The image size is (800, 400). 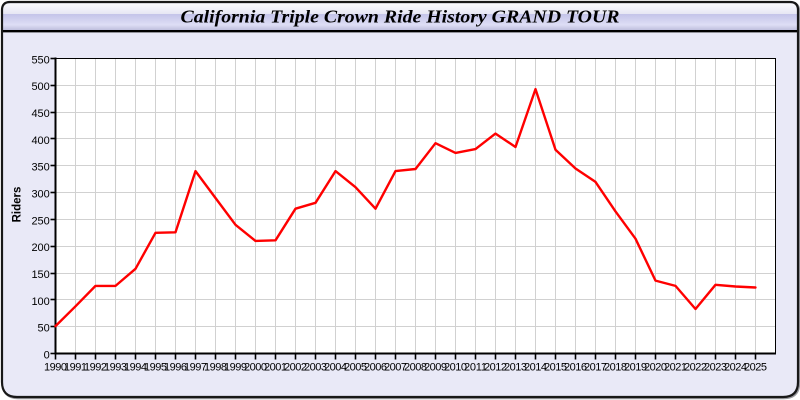 I want to click on svg-text: 1990, so click(x=55, y=367).